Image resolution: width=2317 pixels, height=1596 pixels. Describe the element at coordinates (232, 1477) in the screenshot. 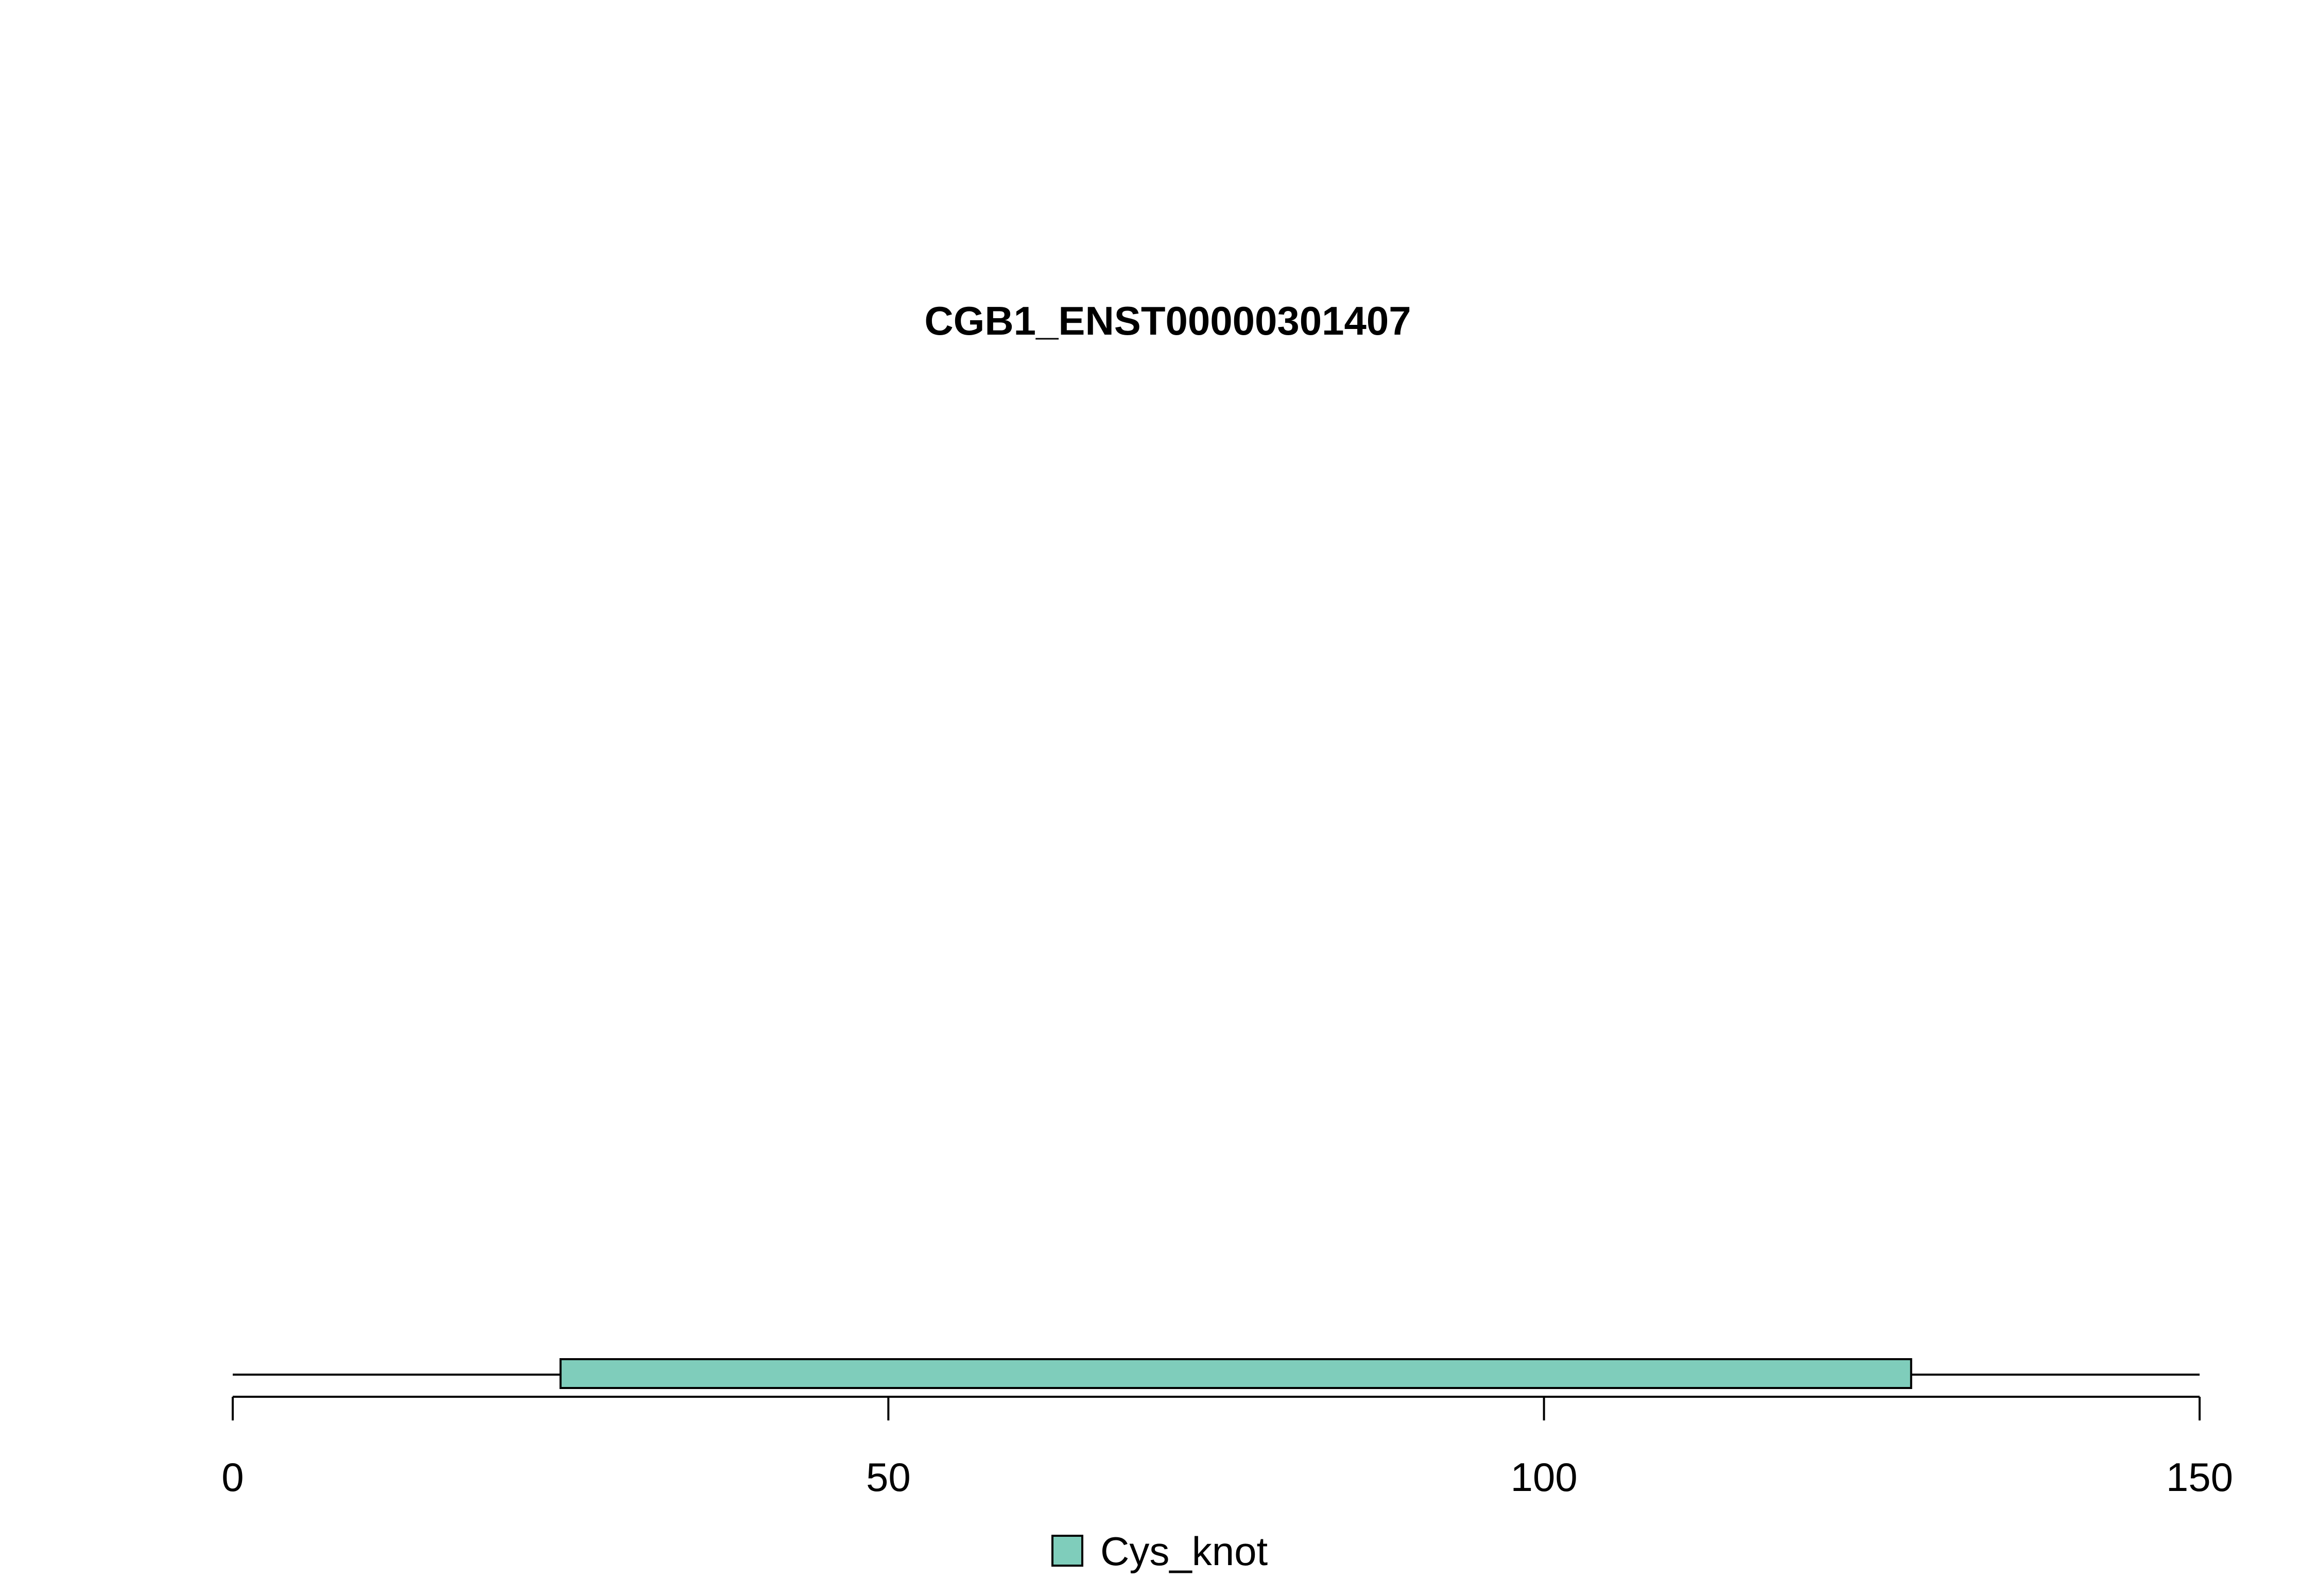

I see `x-tick-label: 0` at that location.